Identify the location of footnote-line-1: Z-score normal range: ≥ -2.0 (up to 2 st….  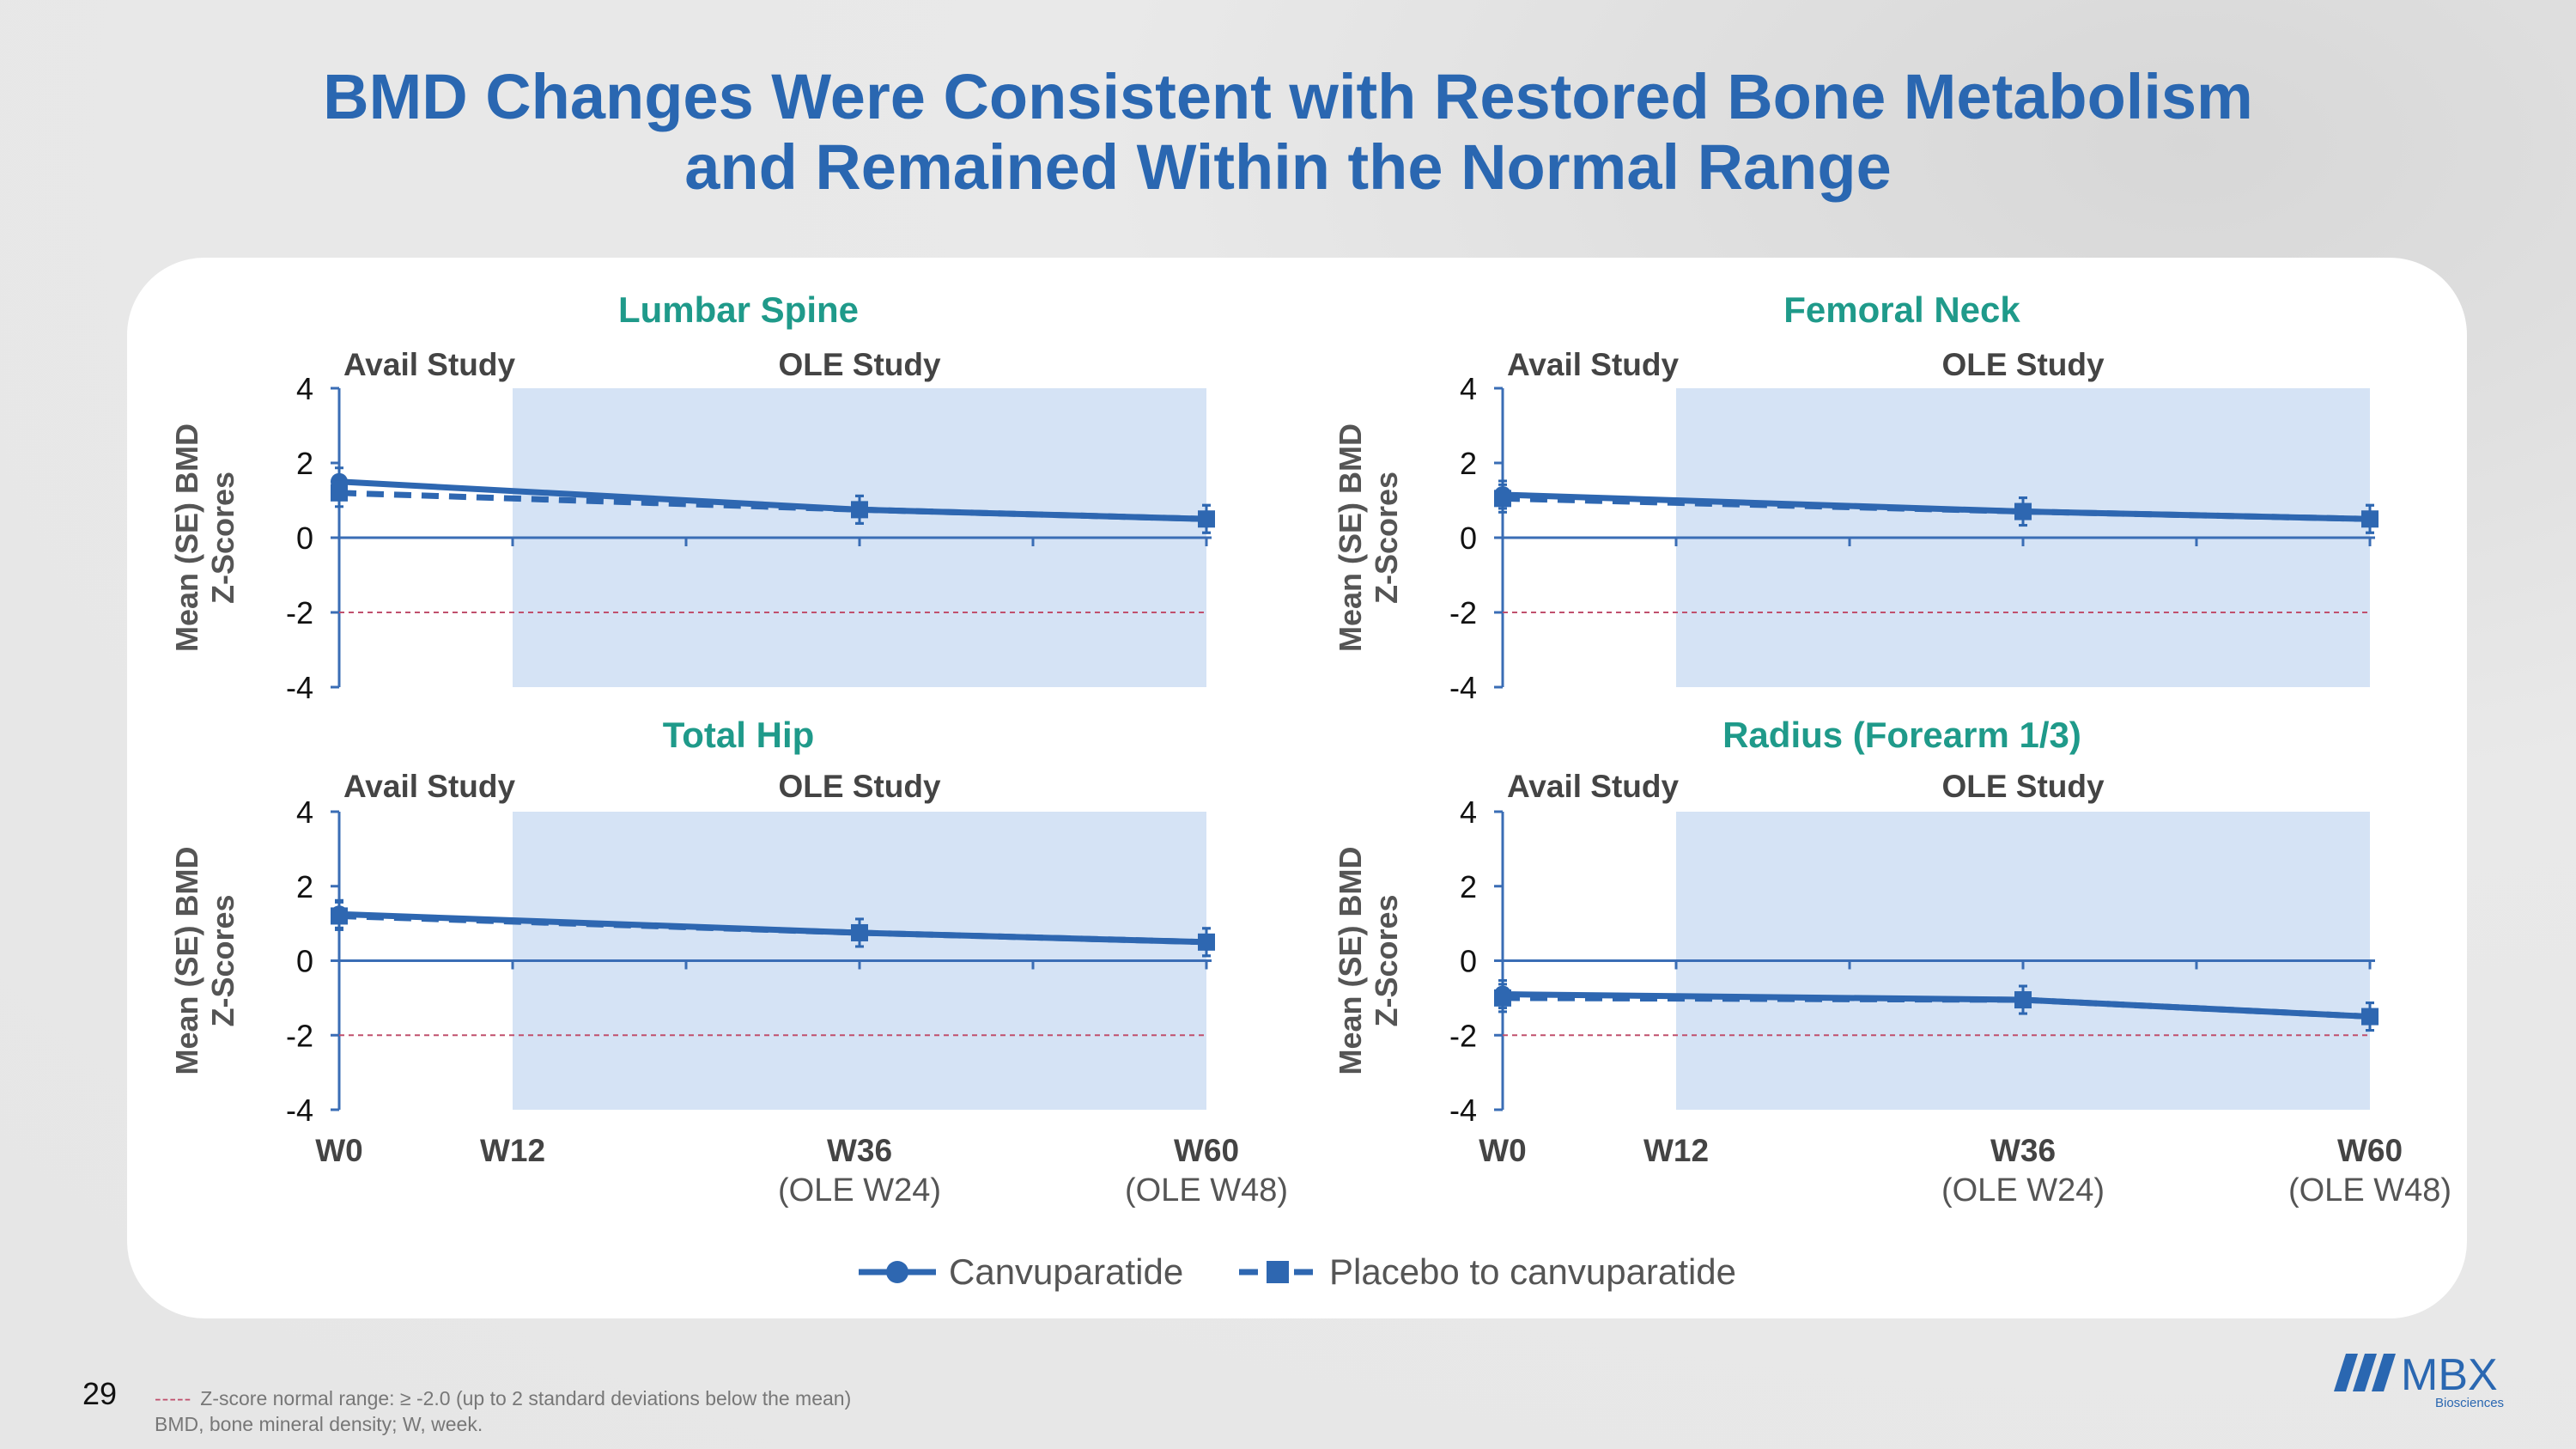
(526, 1398).